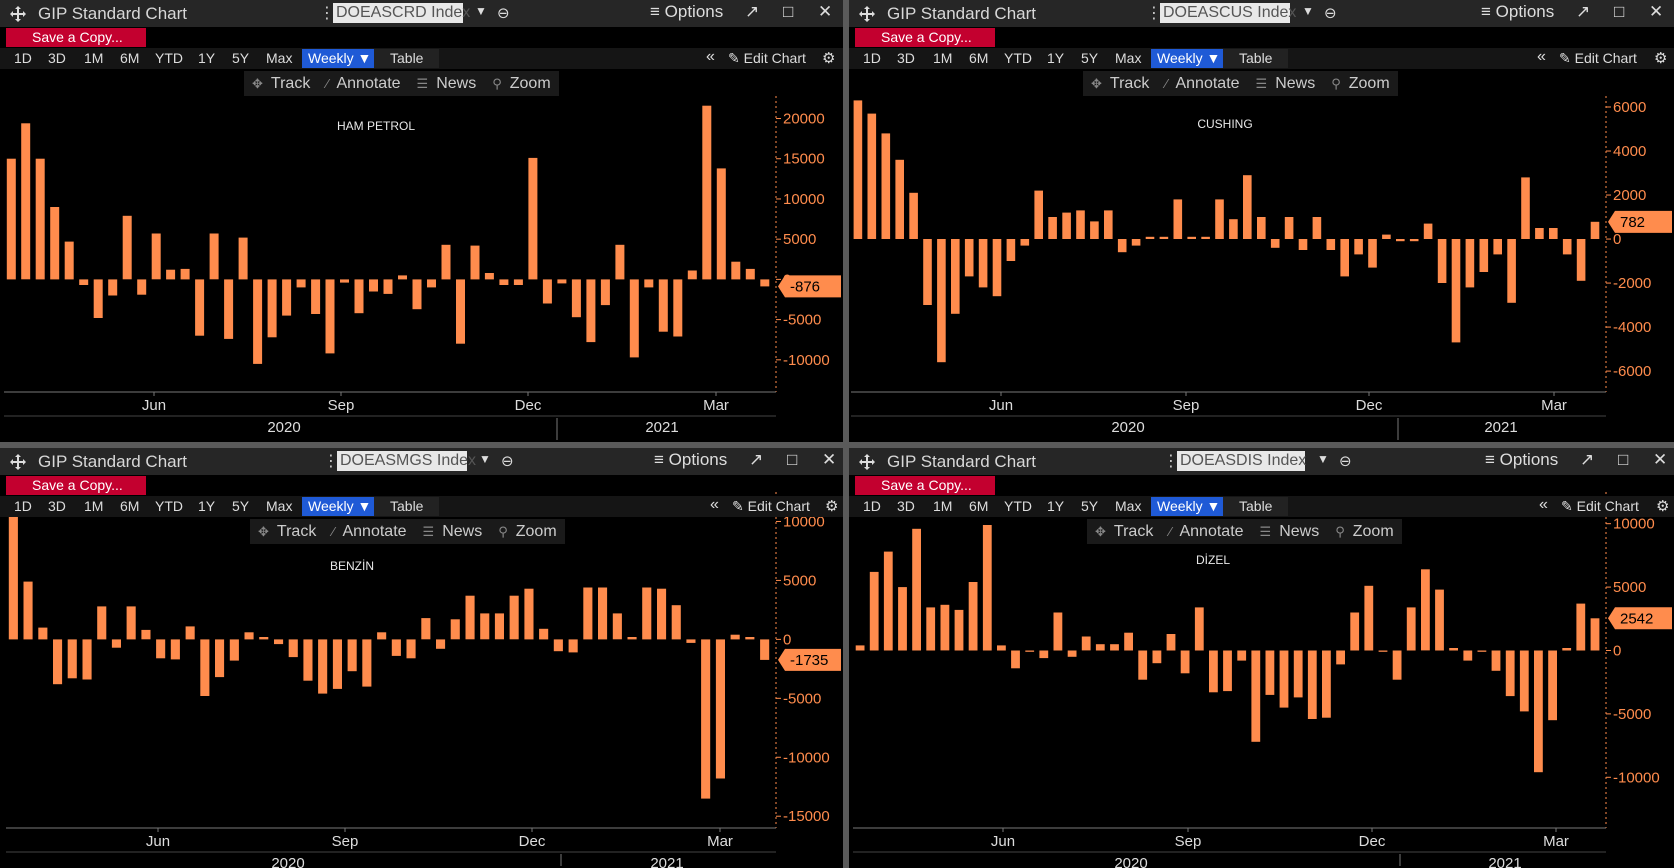 The width and height of the screenshot is (1674, 868). What do you see at coordinates (1241, 461) in the screenshot?
I see `ticker-input: DOEASDIS Index` at bounding box center [1241, 461].